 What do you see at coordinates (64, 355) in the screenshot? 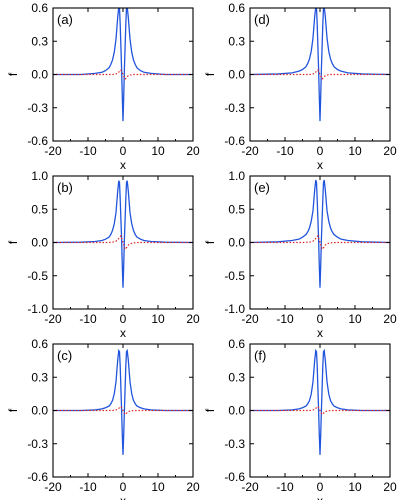
I see `panel-label: (c)` at bounding box center [64, 355].